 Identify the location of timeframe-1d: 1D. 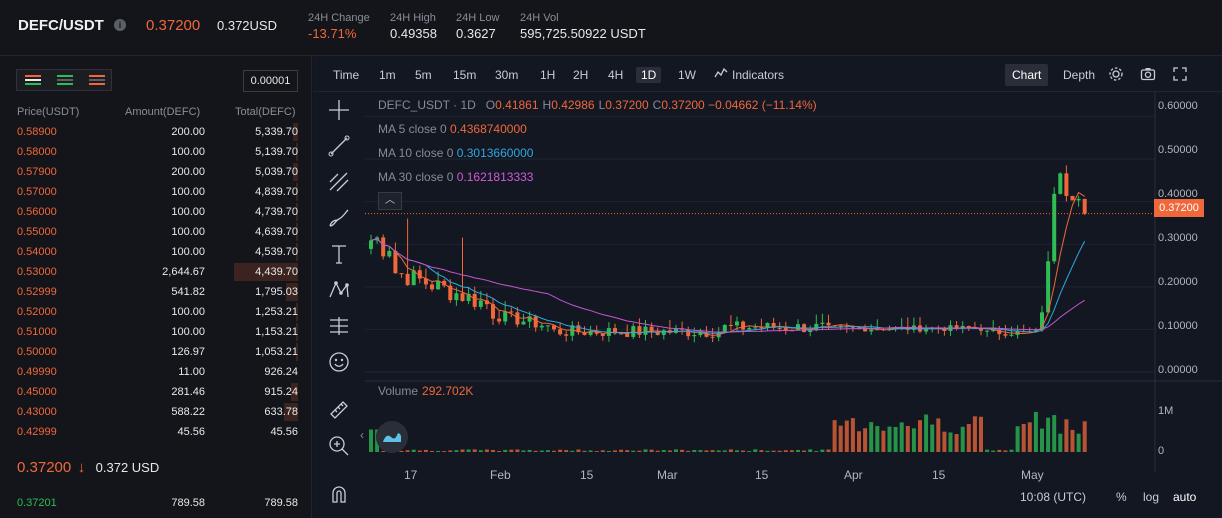
(649, 75).